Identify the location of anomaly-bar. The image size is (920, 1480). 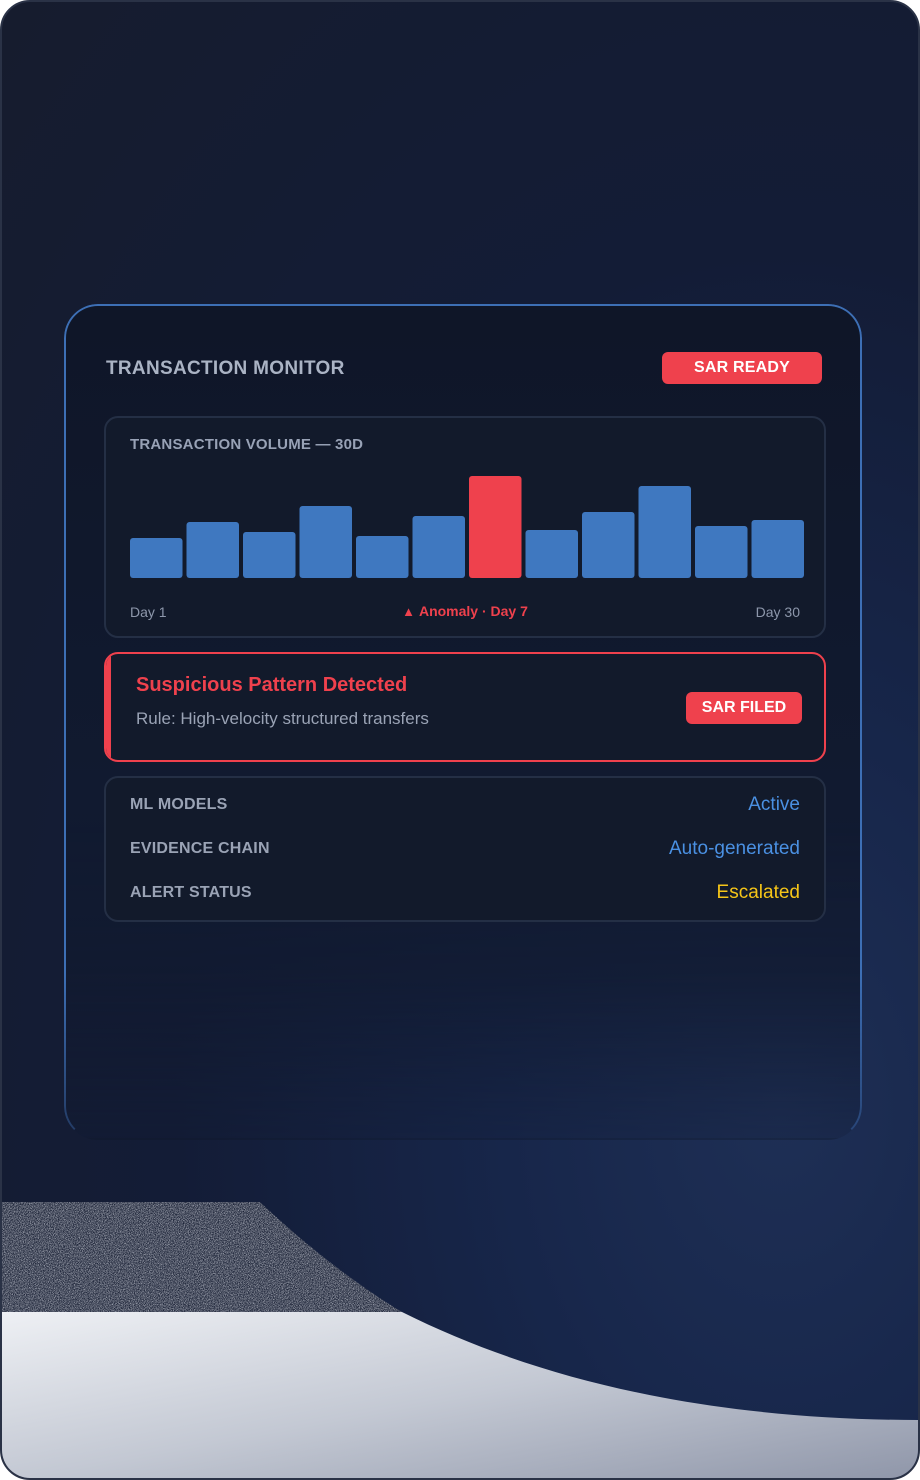
(495, 527).